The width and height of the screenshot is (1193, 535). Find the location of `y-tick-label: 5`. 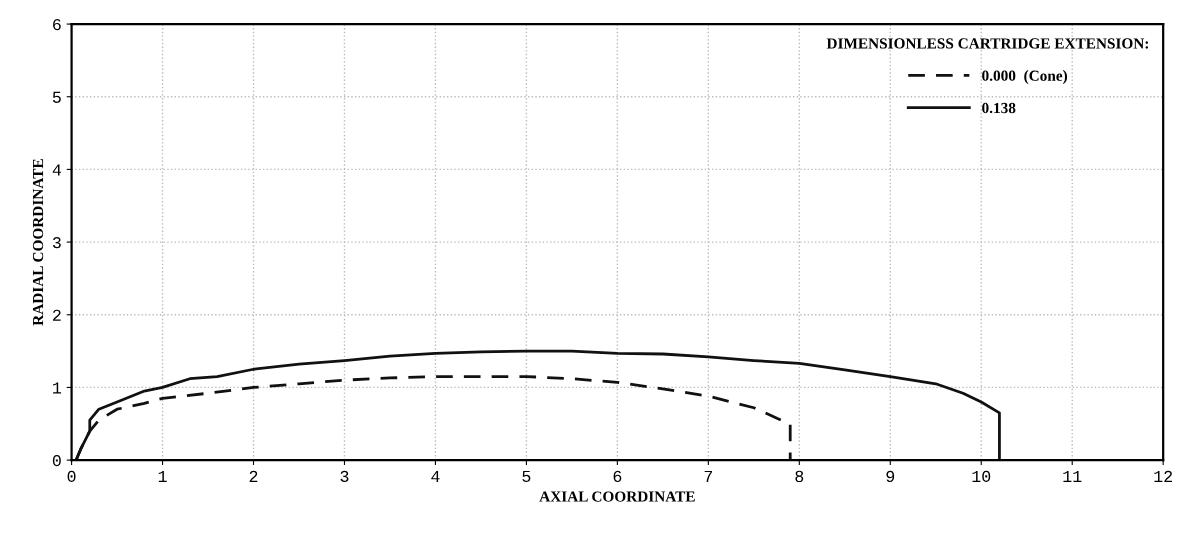

y-tick-label: 5 is located at coordinates (56, 97).